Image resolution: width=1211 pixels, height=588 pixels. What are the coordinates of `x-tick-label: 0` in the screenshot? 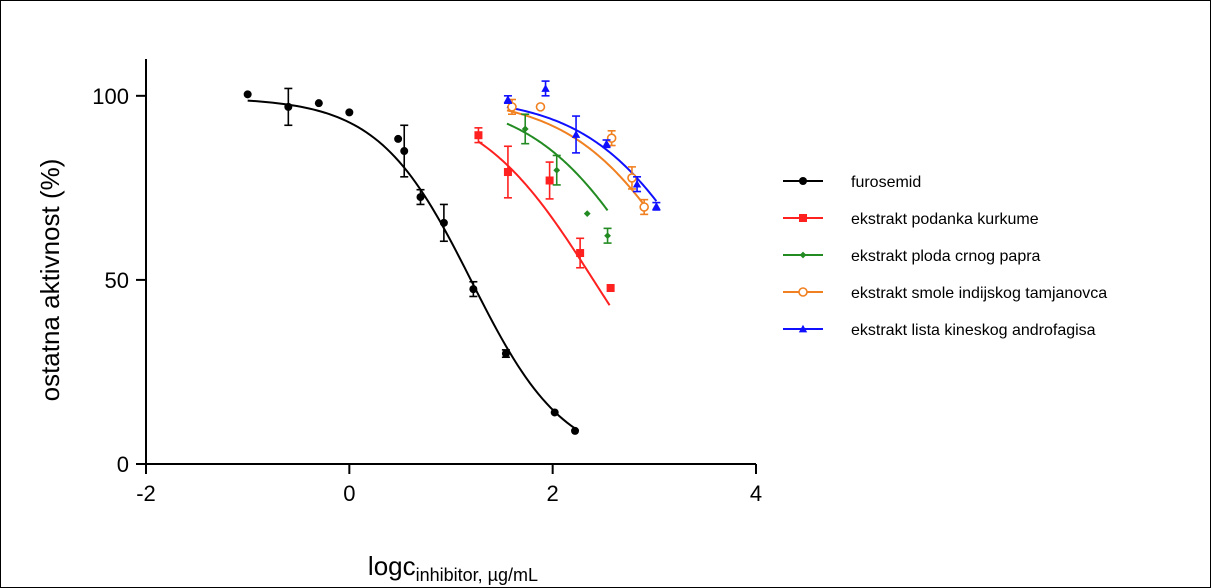 It's located at (349, 493).